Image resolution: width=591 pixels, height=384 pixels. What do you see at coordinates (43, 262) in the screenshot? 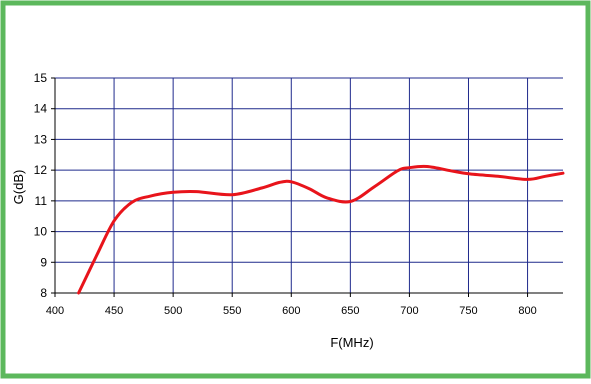
I see `y-tick-label: 9` at bounding box center [43, 262].